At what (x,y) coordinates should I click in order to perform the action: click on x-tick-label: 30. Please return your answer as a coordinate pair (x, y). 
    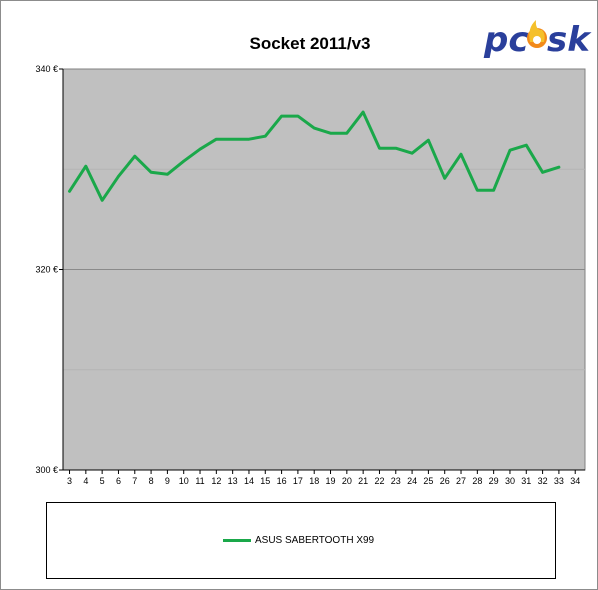
    Looking at the image, I should click on (510, 481).